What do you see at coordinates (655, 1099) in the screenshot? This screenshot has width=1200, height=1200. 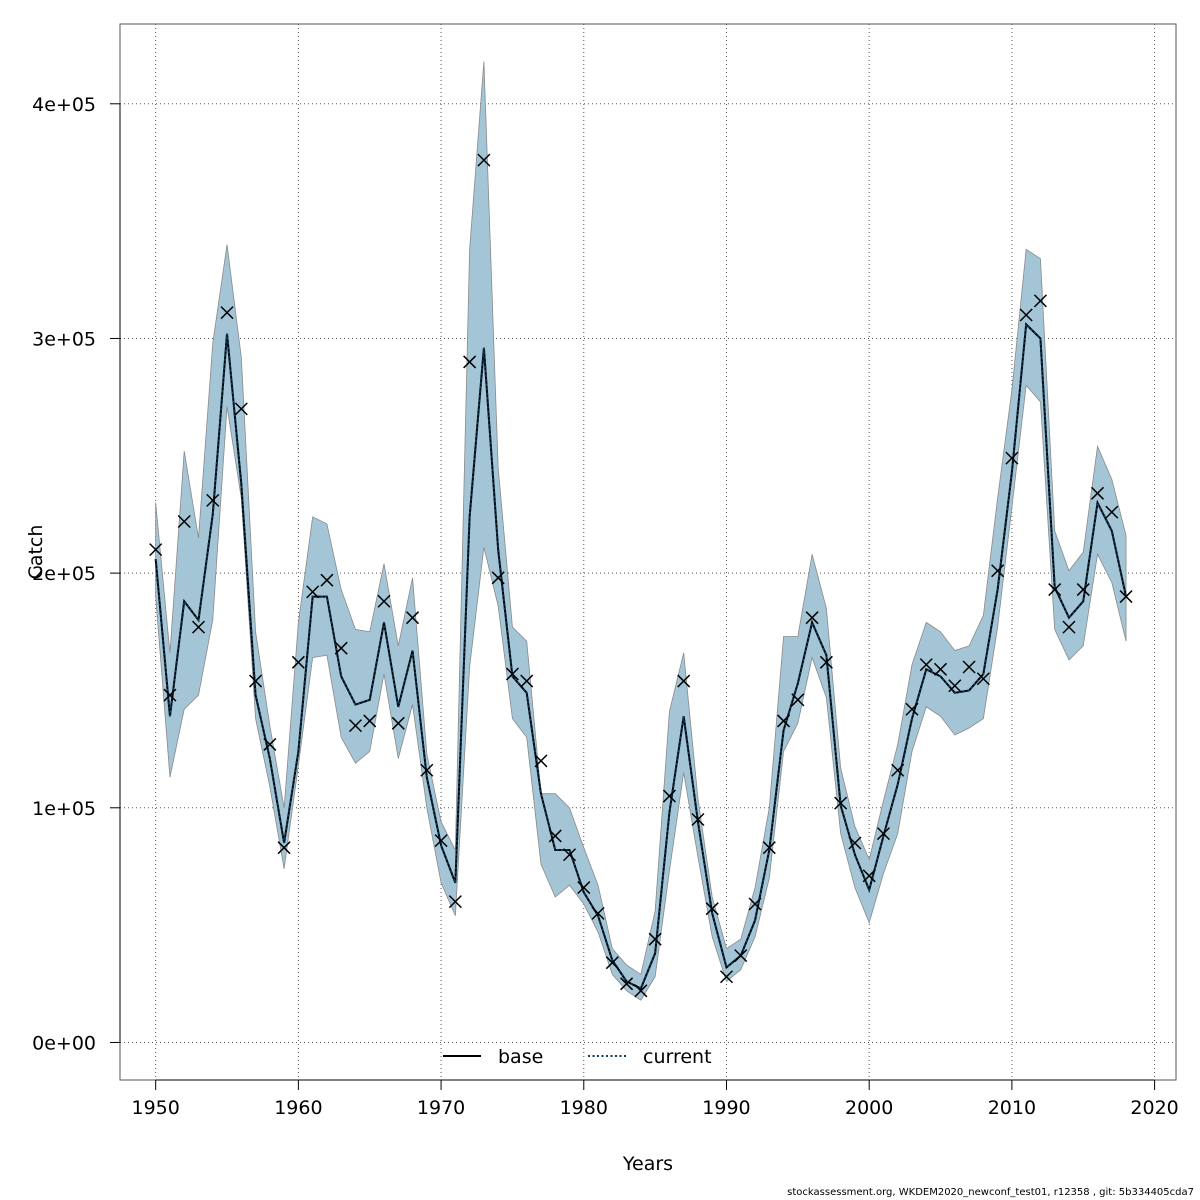 I see `x-axis: 1950 1960 1970 1980 1990 2000 2010 2020` at bounding box center [655, 1099].